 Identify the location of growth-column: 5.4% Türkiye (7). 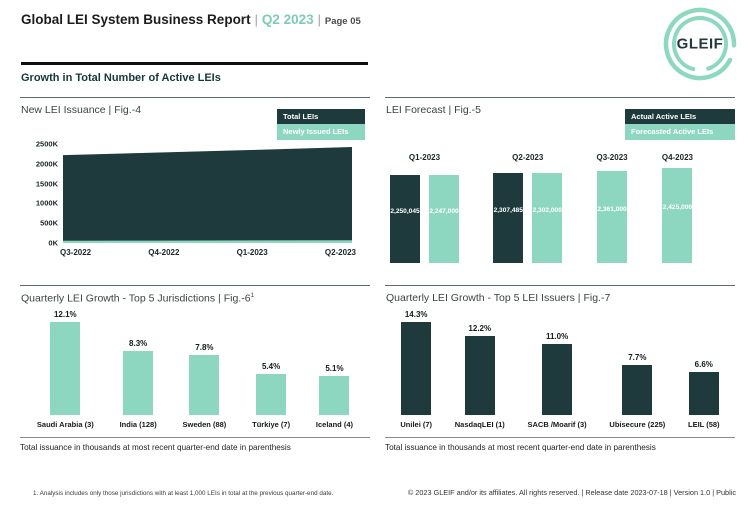
(271, 369).